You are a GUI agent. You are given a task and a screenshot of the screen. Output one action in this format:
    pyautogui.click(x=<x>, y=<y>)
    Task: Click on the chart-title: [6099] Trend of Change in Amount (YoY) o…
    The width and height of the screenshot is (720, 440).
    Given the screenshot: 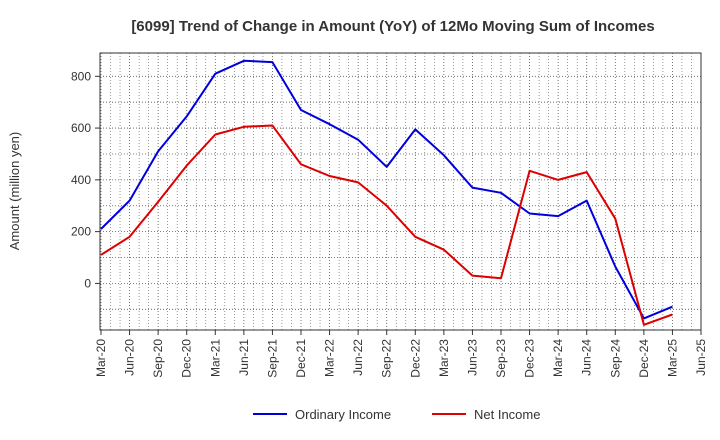 What is the action you would take?
    pyautogui.click(x=392, y=26)
    